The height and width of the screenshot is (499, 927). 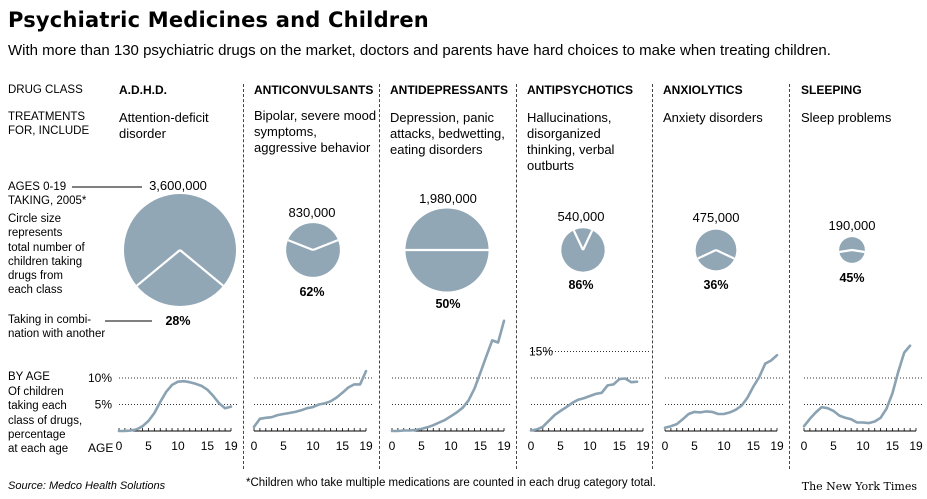 What do you see at coordinates (754, 446) in the screenshot?
I see `age-tick-label-anxiolytics: 15` at bounding box center [754, 446].